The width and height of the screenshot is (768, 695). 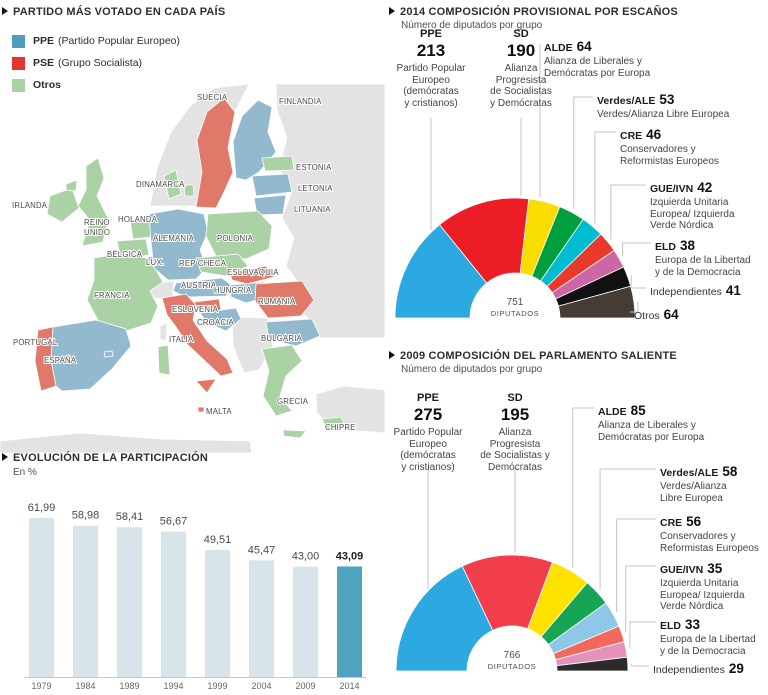 I want to click on country-cerdena, so click(x=164, y=360).